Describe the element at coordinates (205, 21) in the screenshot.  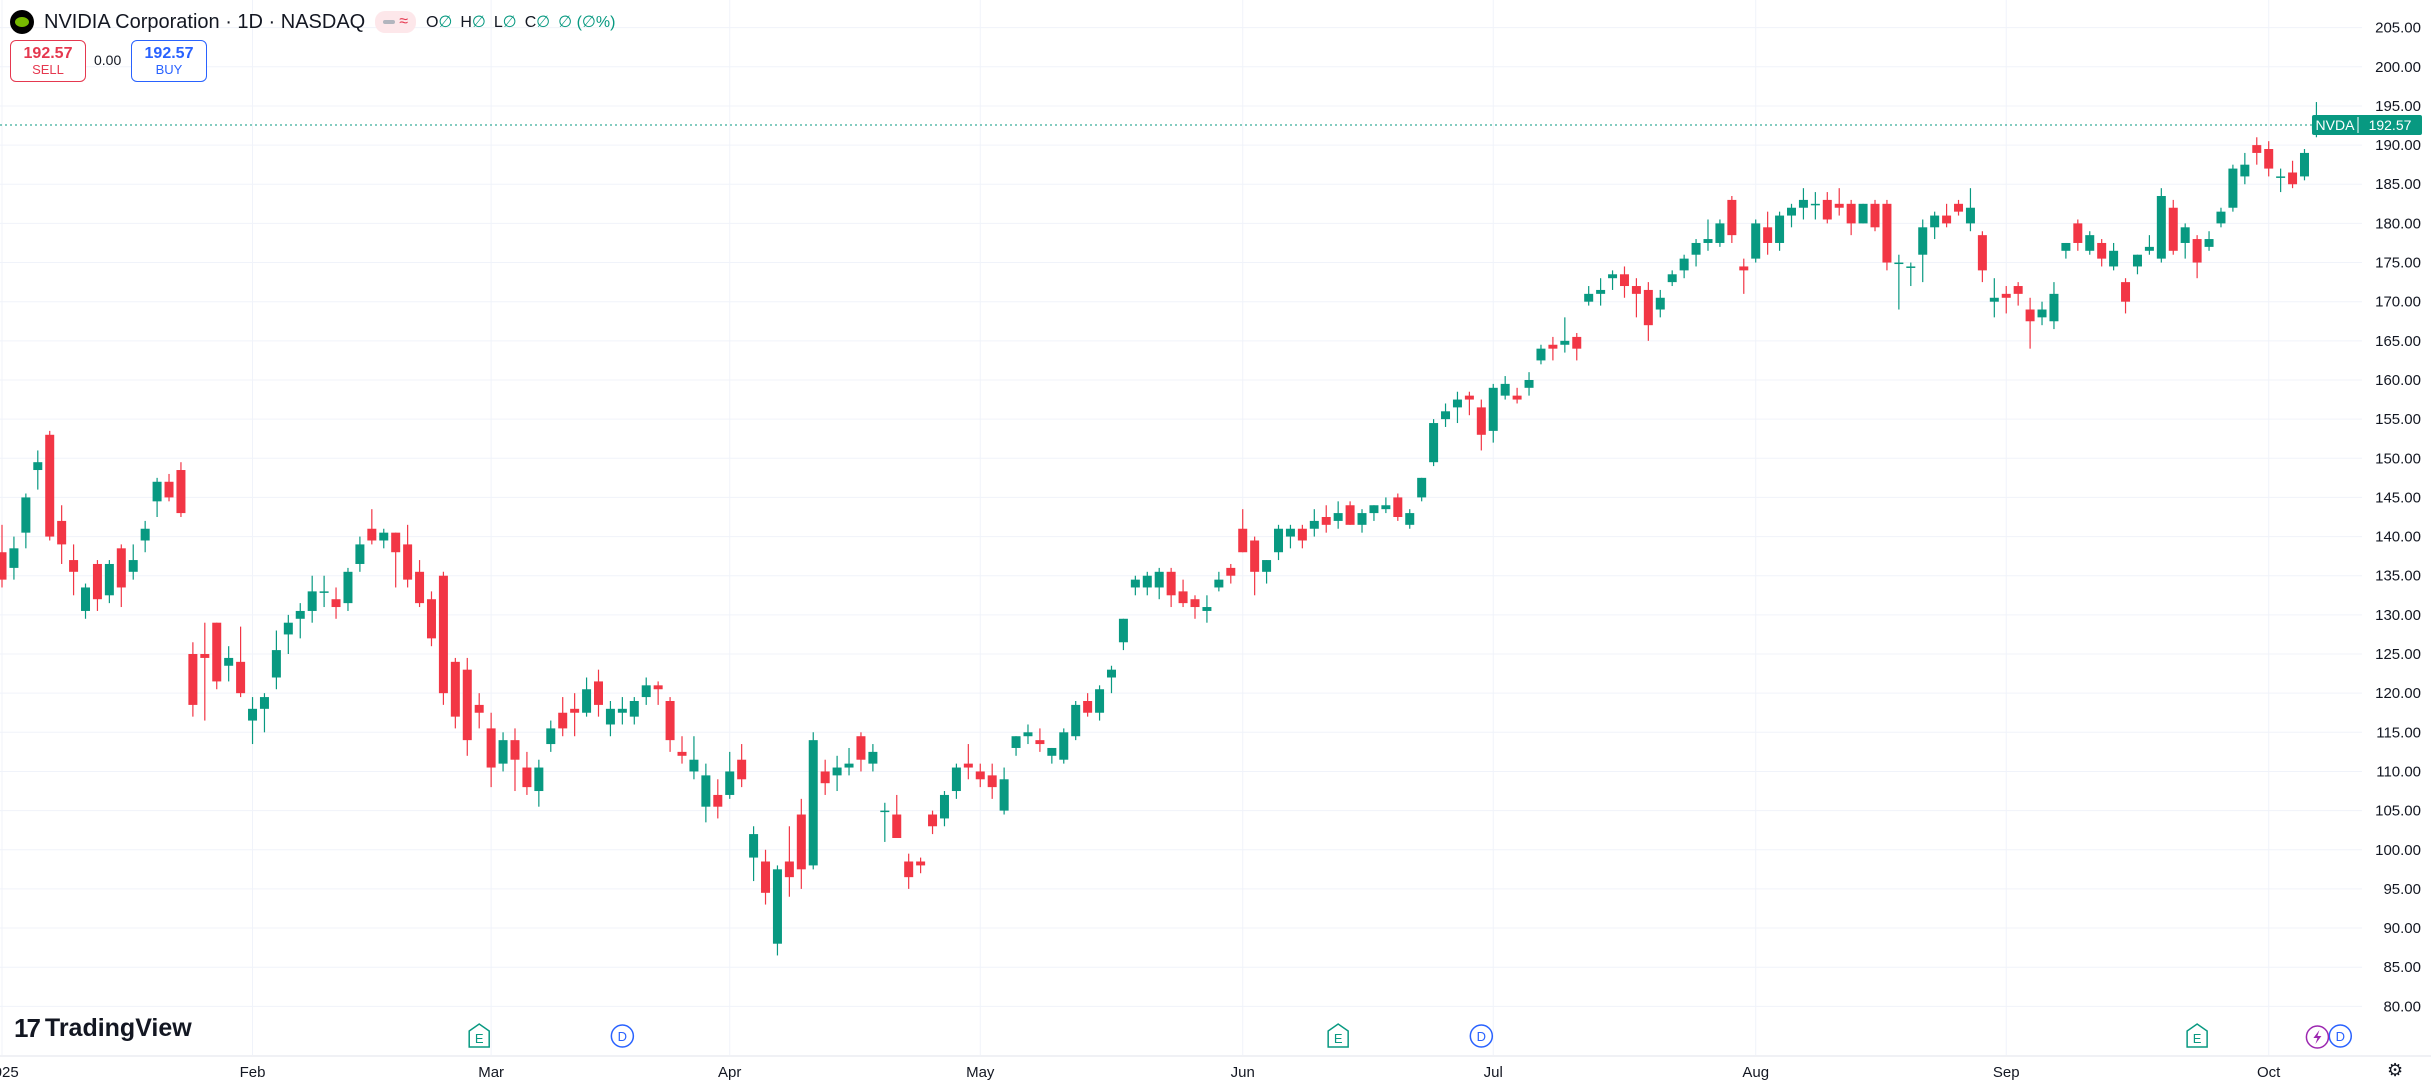
I see `symbol-title: NVIDIA Corporation · 1D · NASDAQ` at that location.